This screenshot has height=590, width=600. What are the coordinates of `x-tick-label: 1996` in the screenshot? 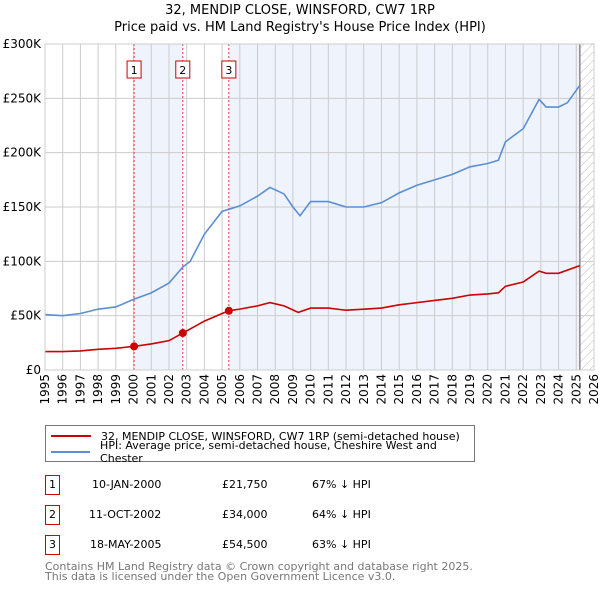 It's located at (63, 389).